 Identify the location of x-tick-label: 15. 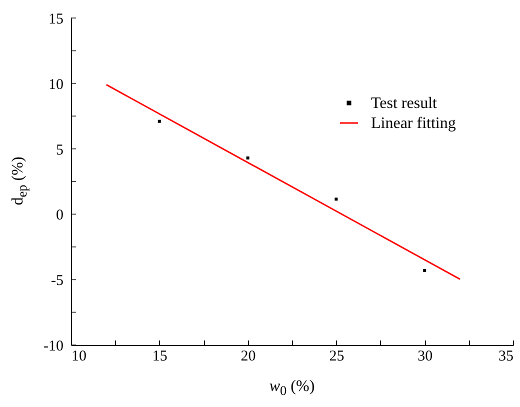
(160, 356).